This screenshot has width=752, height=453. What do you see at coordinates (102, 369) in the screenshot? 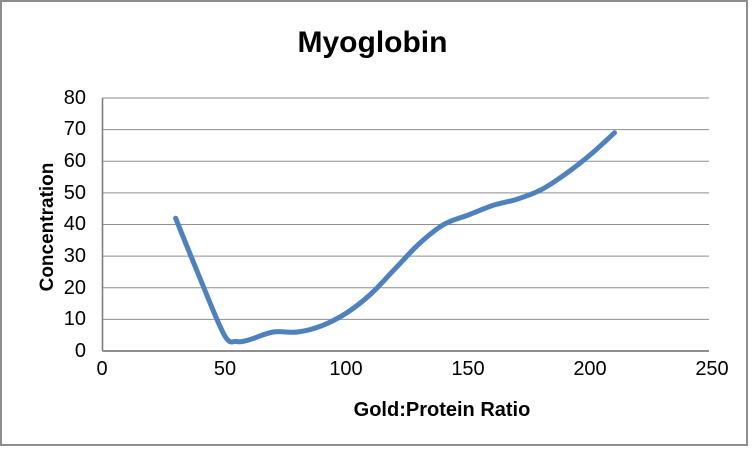
I see `x-tick-label: 0` at bounding box center [102, 369].